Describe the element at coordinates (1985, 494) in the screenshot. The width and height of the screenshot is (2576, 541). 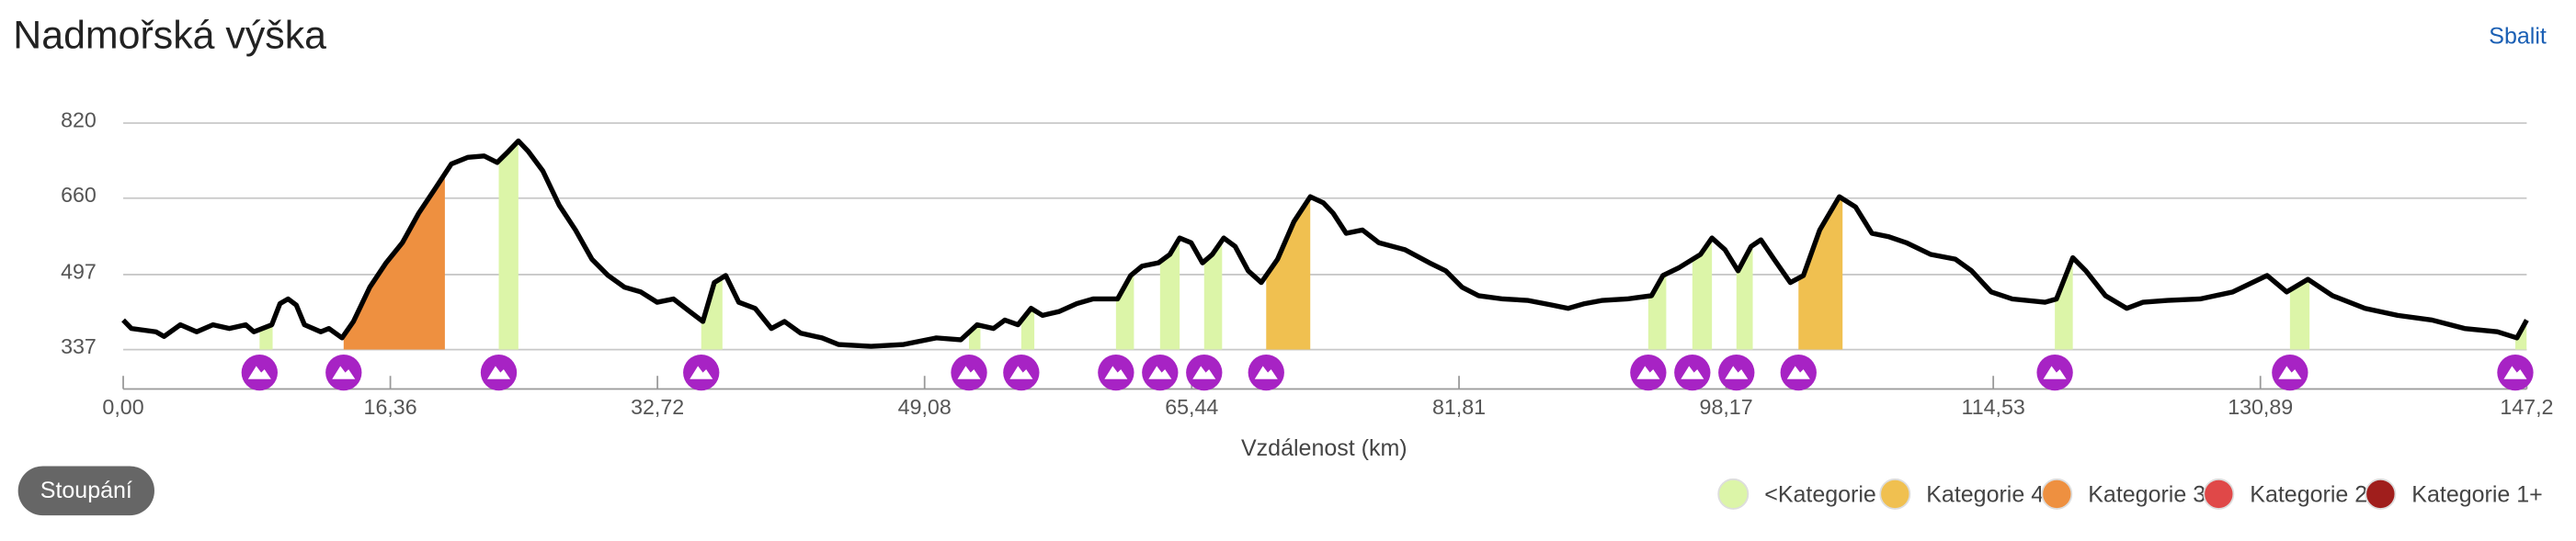
I see `legend-label: Kategorie 4` at that location.